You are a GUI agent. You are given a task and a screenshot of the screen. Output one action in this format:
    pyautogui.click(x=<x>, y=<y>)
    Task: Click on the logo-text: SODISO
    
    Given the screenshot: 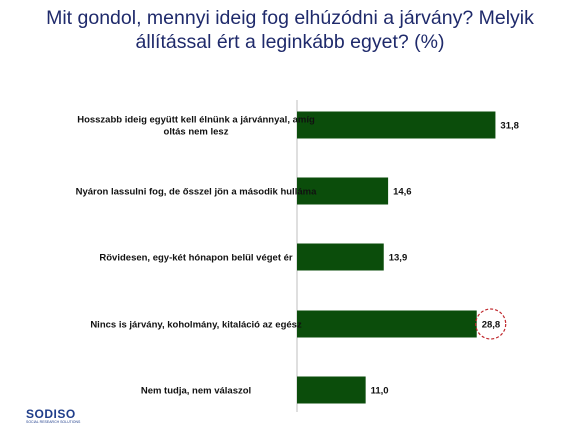 What is the action you would take?
    pyautogui.click(x=51, y=414)
    